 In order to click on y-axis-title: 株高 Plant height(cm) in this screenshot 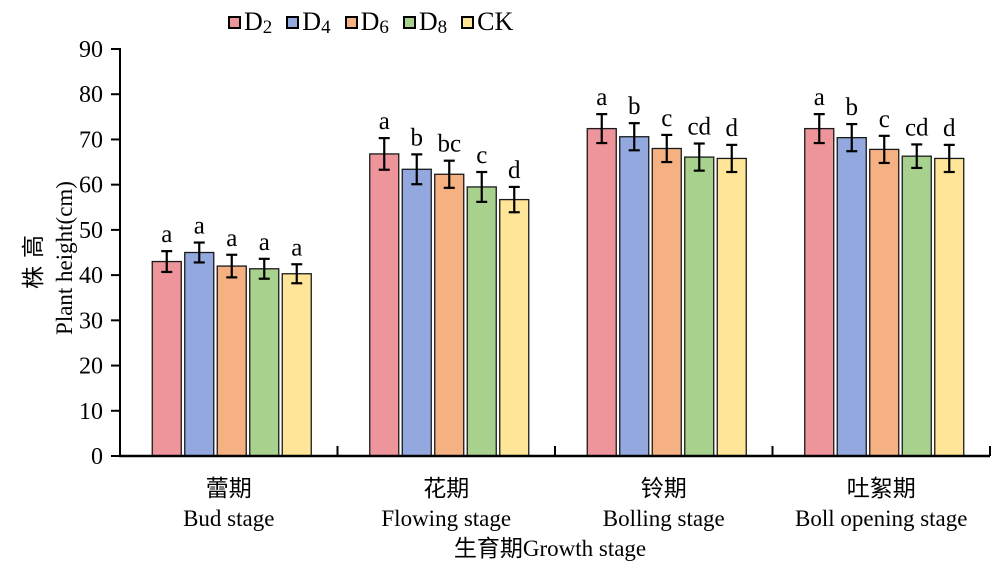, I will do `click(50, 258)`.